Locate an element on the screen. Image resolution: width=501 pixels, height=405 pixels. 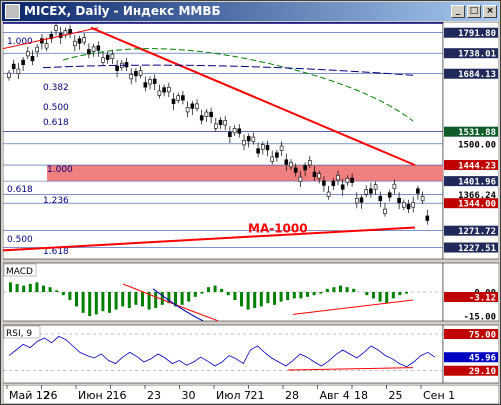
svg-text: 29.10 is located at coordinates (482, 372).